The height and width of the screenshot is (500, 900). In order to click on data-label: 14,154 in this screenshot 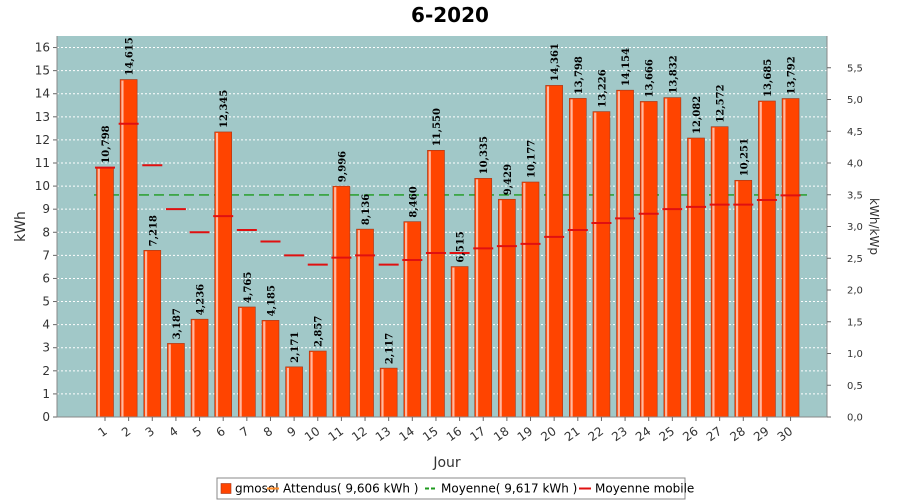, I will do `click(626, 67)`.